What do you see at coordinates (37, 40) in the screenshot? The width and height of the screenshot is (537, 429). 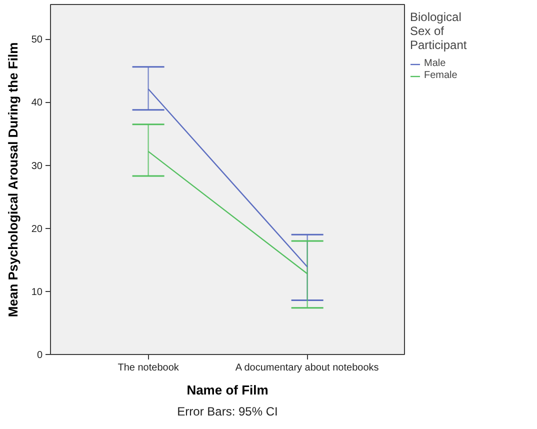 I see `y-tick-label: 50` at bounding box center [37, 40].